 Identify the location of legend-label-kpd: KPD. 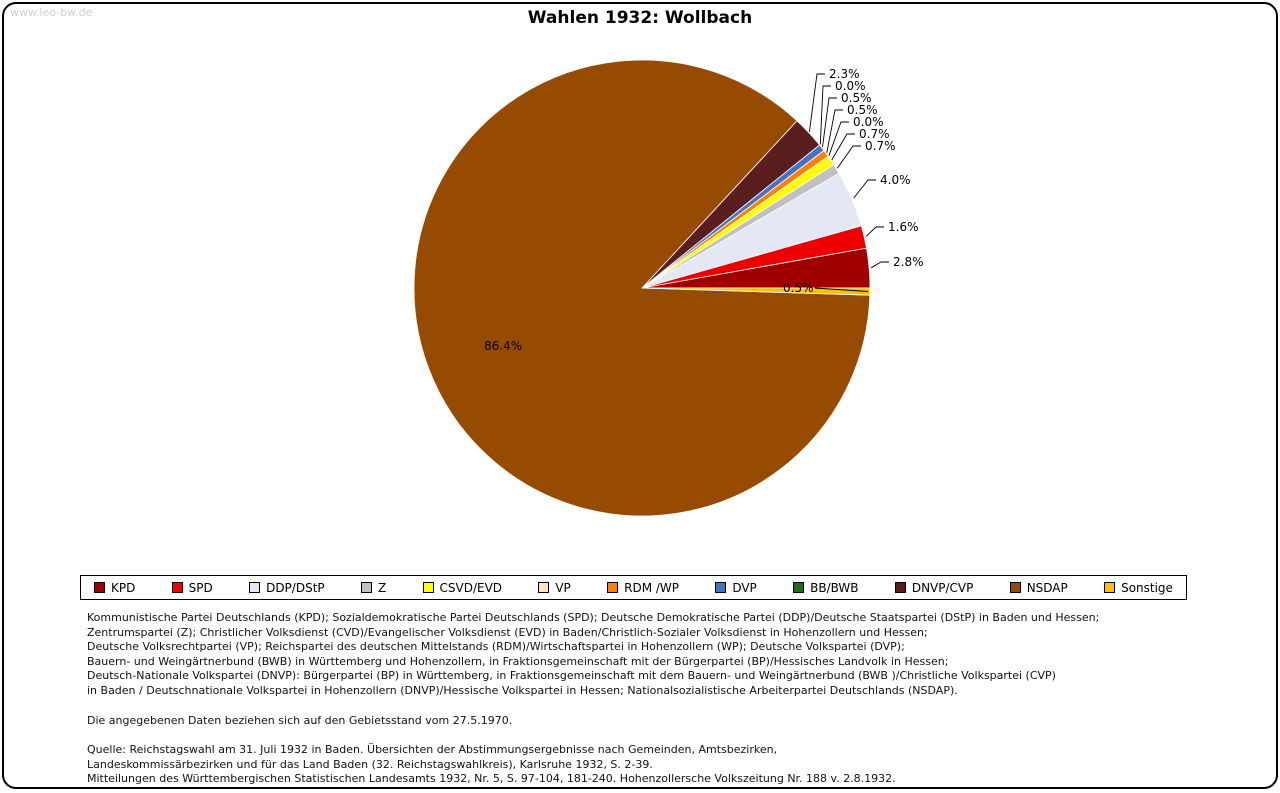
(123, 587).